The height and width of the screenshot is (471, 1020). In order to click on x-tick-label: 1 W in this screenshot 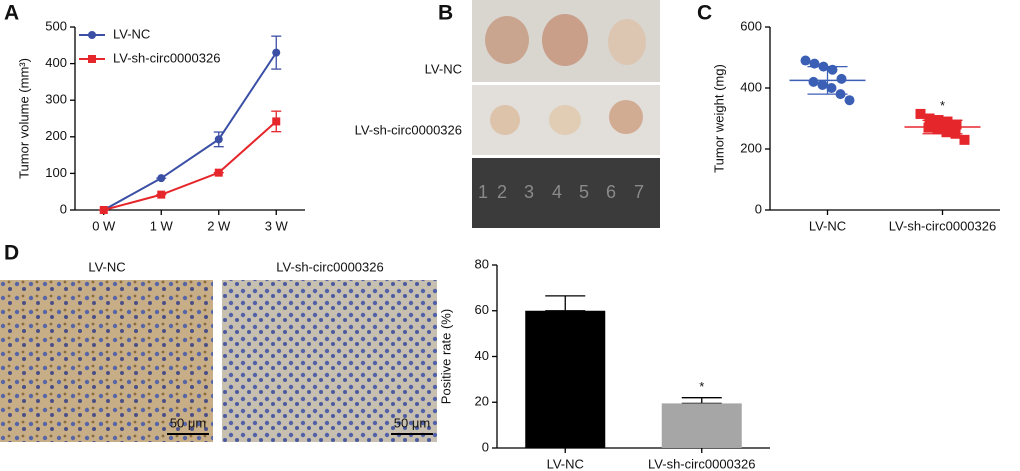, I will do `click(162, 225)`.